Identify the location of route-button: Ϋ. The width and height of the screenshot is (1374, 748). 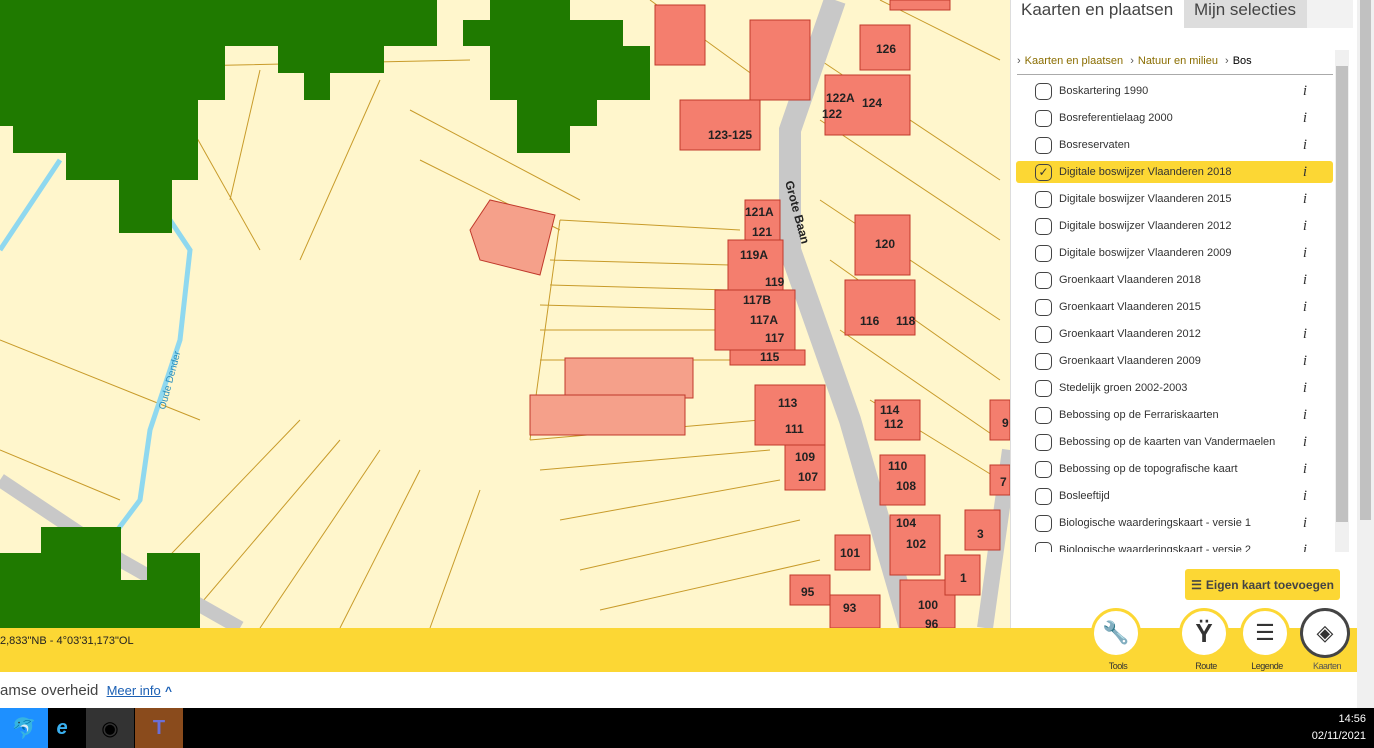
(1204, 633).